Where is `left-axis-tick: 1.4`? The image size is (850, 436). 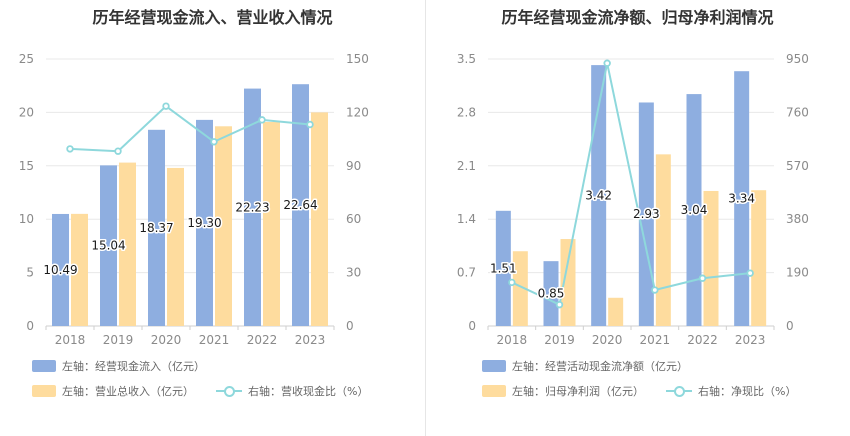
left-axis-tick: 1.4 is located at coordinates (466, 219).